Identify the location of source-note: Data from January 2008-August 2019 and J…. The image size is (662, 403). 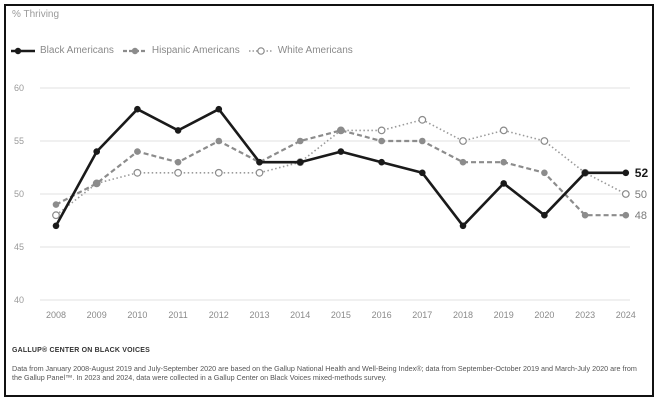
(324, 373).